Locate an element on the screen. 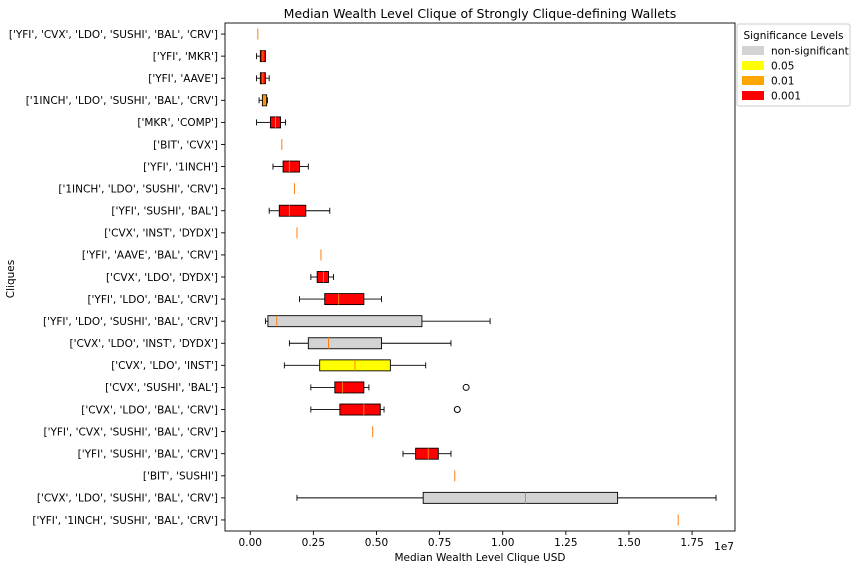  y-tick-label: ['YFI', 'LDO', 'SUSHI', 'BAL', 'CRV'] is located at coordinates (130, 322).